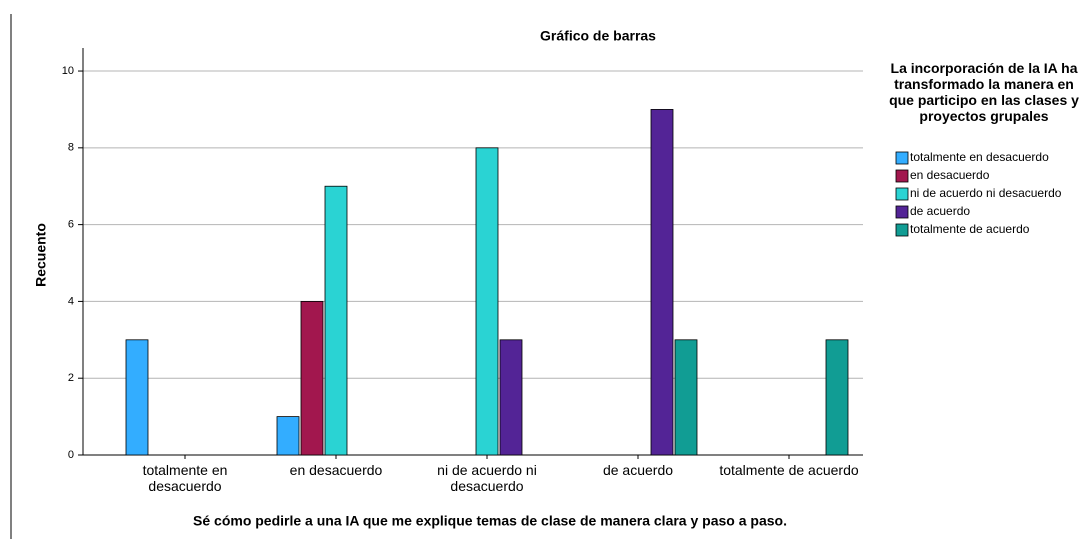  What do you see at coordinates (71, 301) in the screenshot?
I see `y-tick-label: 4` at bounding box center [71, 301].